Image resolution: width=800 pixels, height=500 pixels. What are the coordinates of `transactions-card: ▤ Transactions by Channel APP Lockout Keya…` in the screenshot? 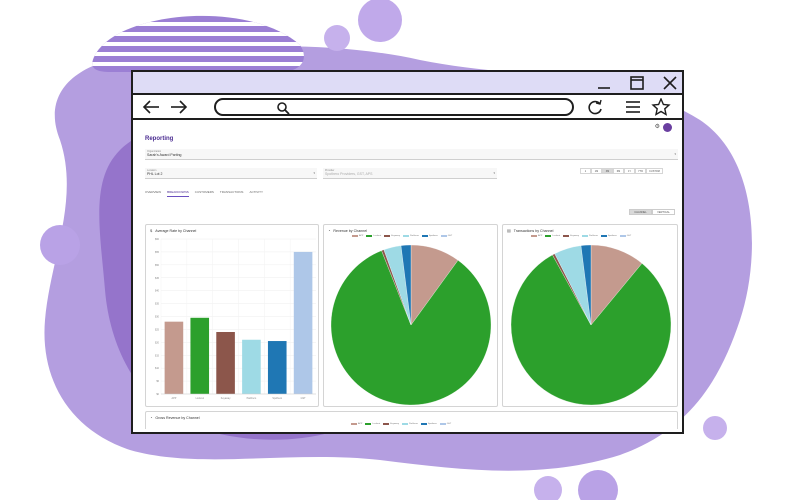 It's located at (590, 315).